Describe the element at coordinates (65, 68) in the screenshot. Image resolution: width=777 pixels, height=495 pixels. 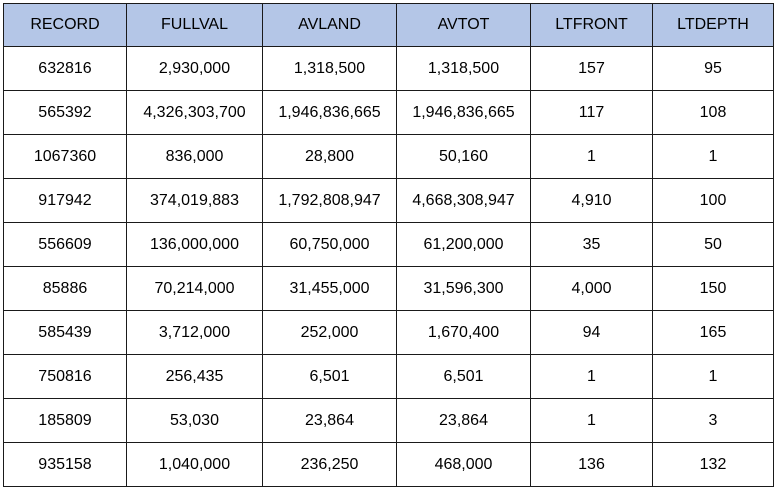
I see `table-cell-record: 632816` at that location.